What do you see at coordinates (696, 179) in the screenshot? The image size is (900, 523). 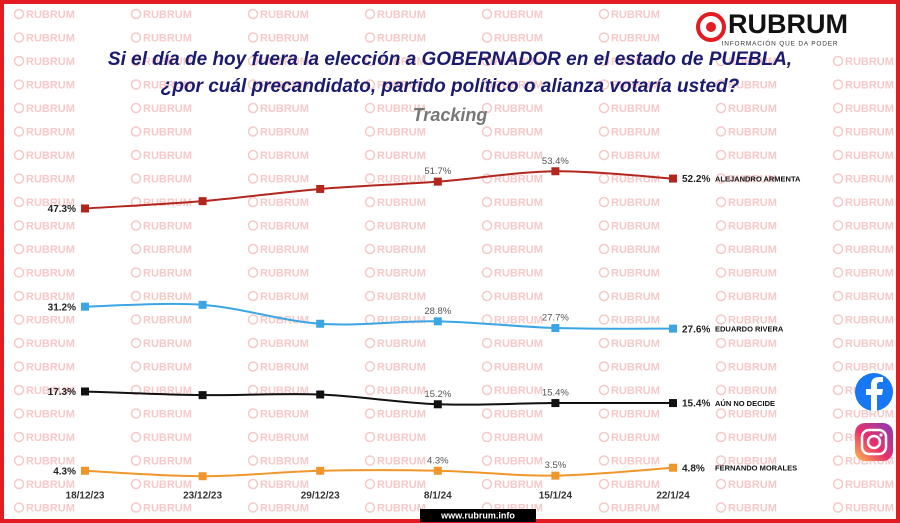 I see `data-label: 52.2%` at bounding box center [696, 179].